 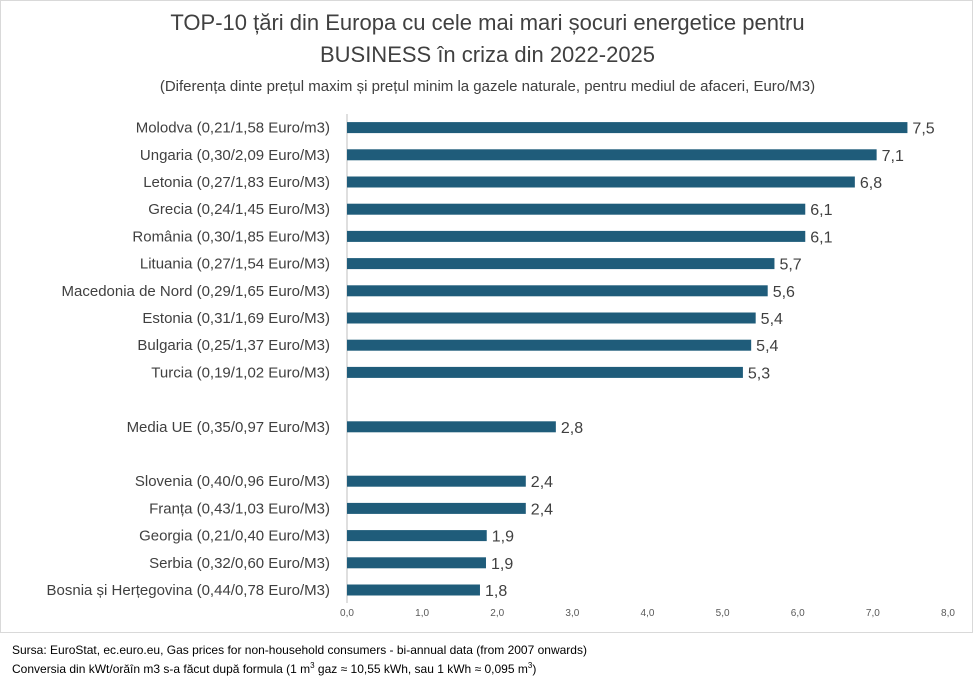 I want to click on data-label: 7,1, so click(x=893, y=156).